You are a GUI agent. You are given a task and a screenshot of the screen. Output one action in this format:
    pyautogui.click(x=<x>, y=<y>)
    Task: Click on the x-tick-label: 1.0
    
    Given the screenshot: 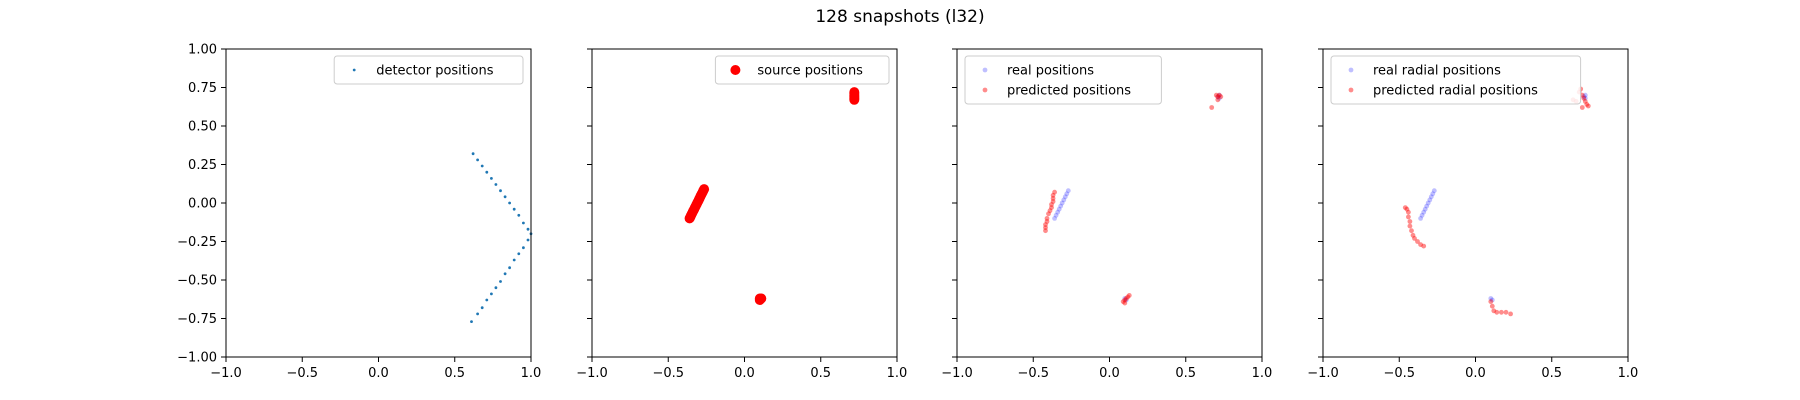 What is the action you would take?
    pyautogui.click(x=531, y=373)
    